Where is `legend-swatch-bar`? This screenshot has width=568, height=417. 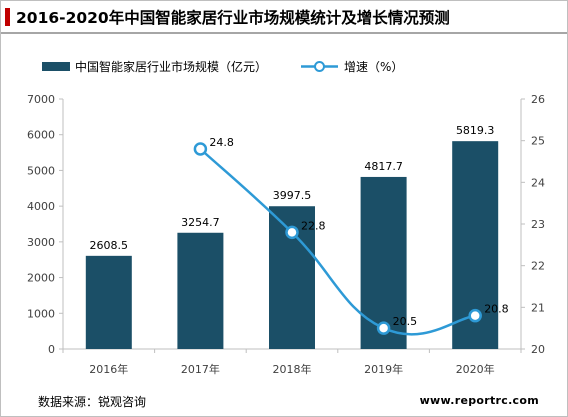
legend-swatch-bar is located at coordinates (56, 66).